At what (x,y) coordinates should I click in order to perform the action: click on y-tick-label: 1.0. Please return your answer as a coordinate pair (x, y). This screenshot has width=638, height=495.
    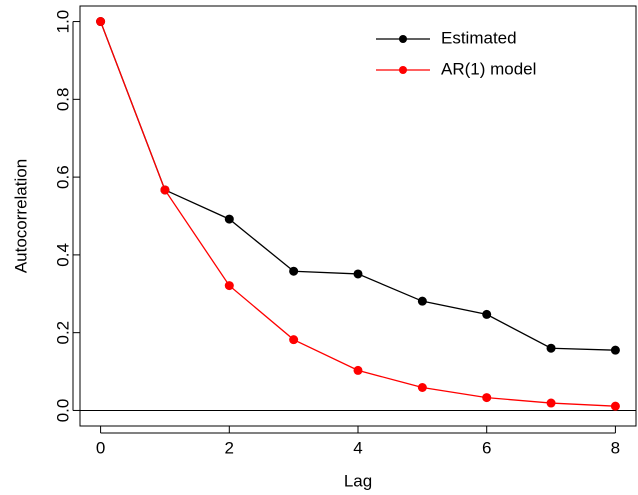
    Looking at the image, I should click on (62, 22).